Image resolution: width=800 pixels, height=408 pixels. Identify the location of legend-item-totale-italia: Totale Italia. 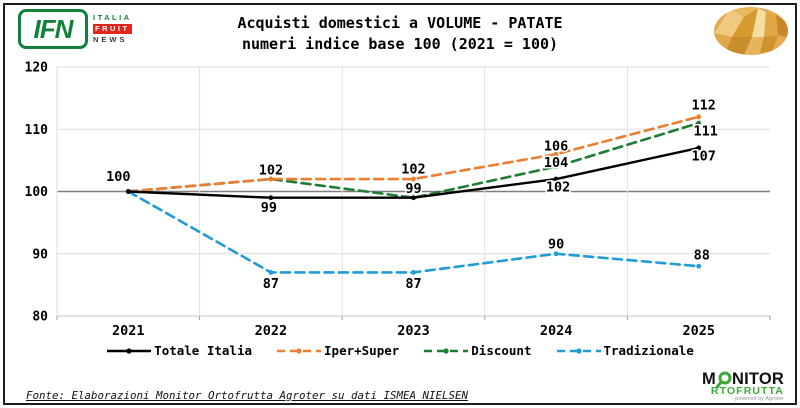
(179, 350).